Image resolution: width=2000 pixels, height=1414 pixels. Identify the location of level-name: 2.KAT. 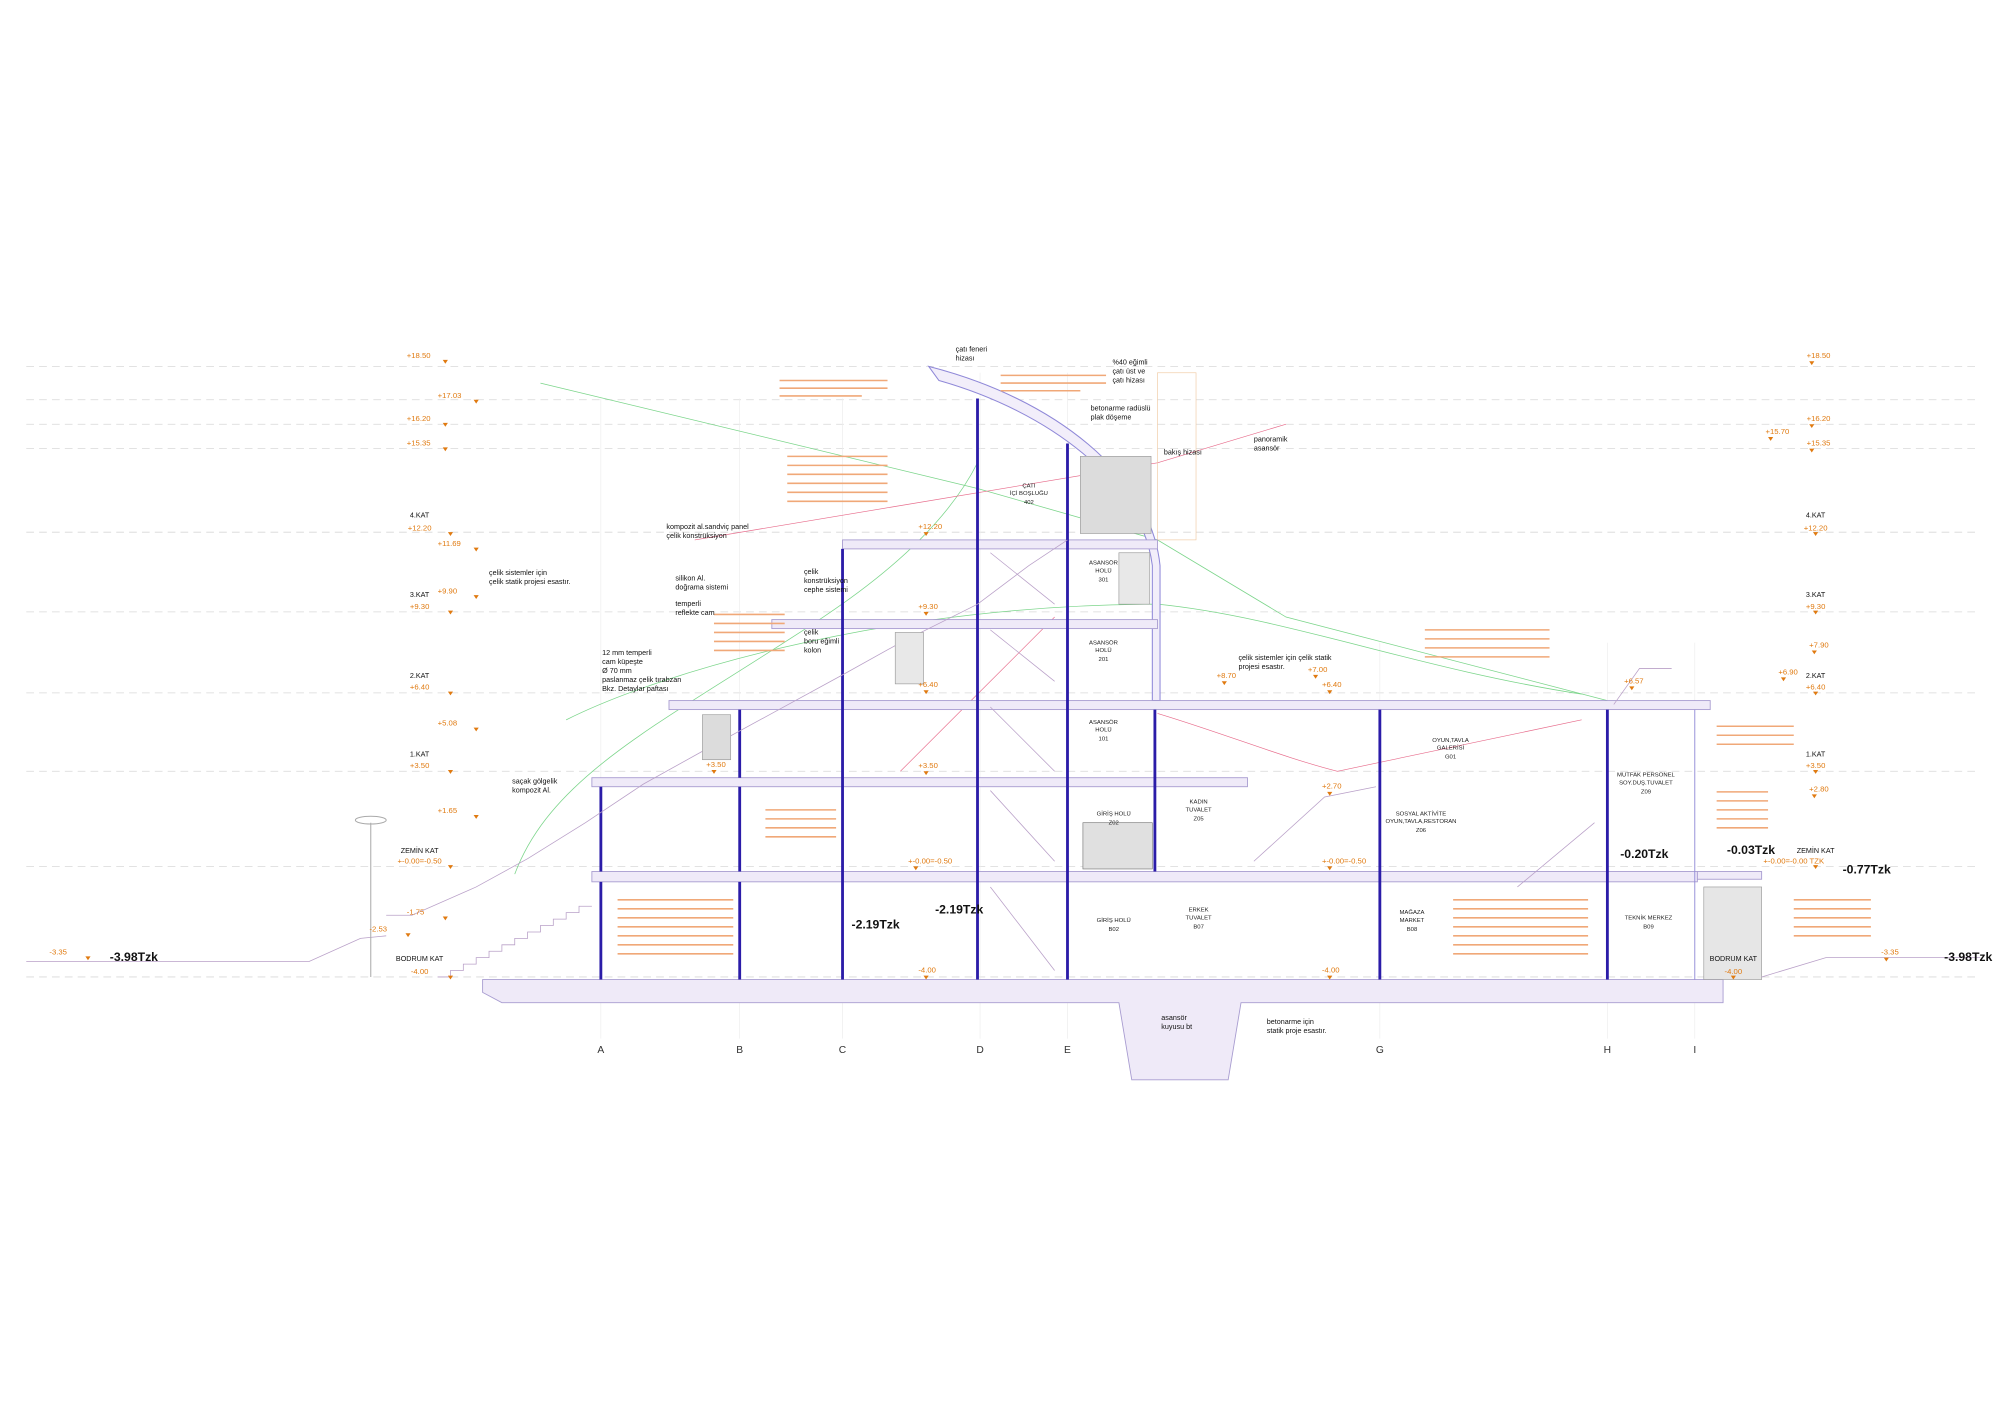
(420, 675).